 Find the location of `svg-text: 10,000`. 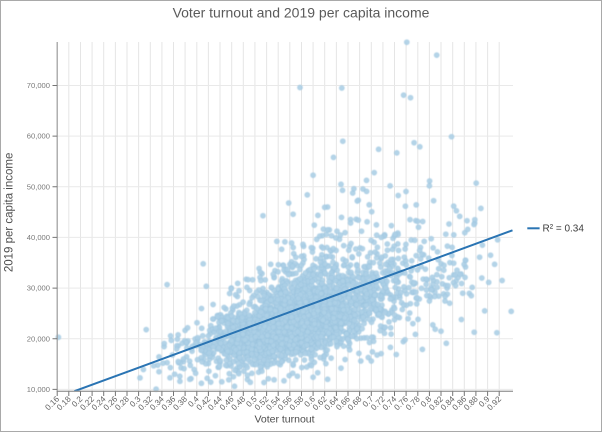

svg-text: 10,000 is located at coordinates (38, 389).